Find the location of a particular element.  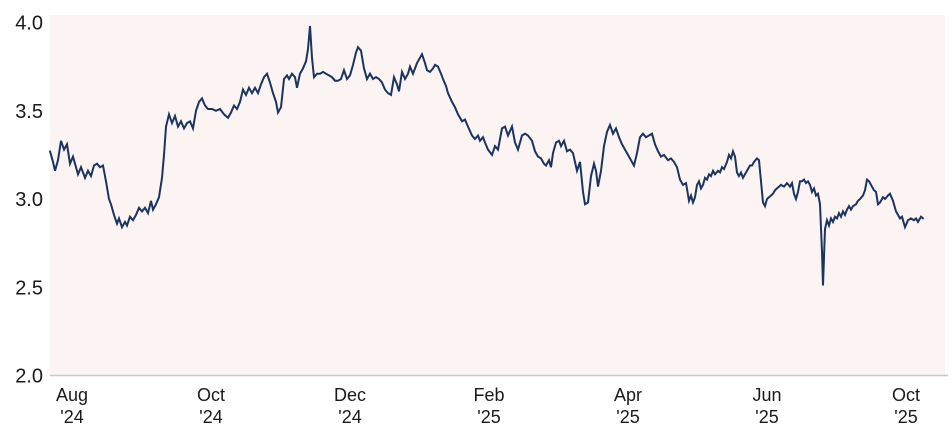

x-axis-tick-label-month: Dec is located at coordinates (350, 395).